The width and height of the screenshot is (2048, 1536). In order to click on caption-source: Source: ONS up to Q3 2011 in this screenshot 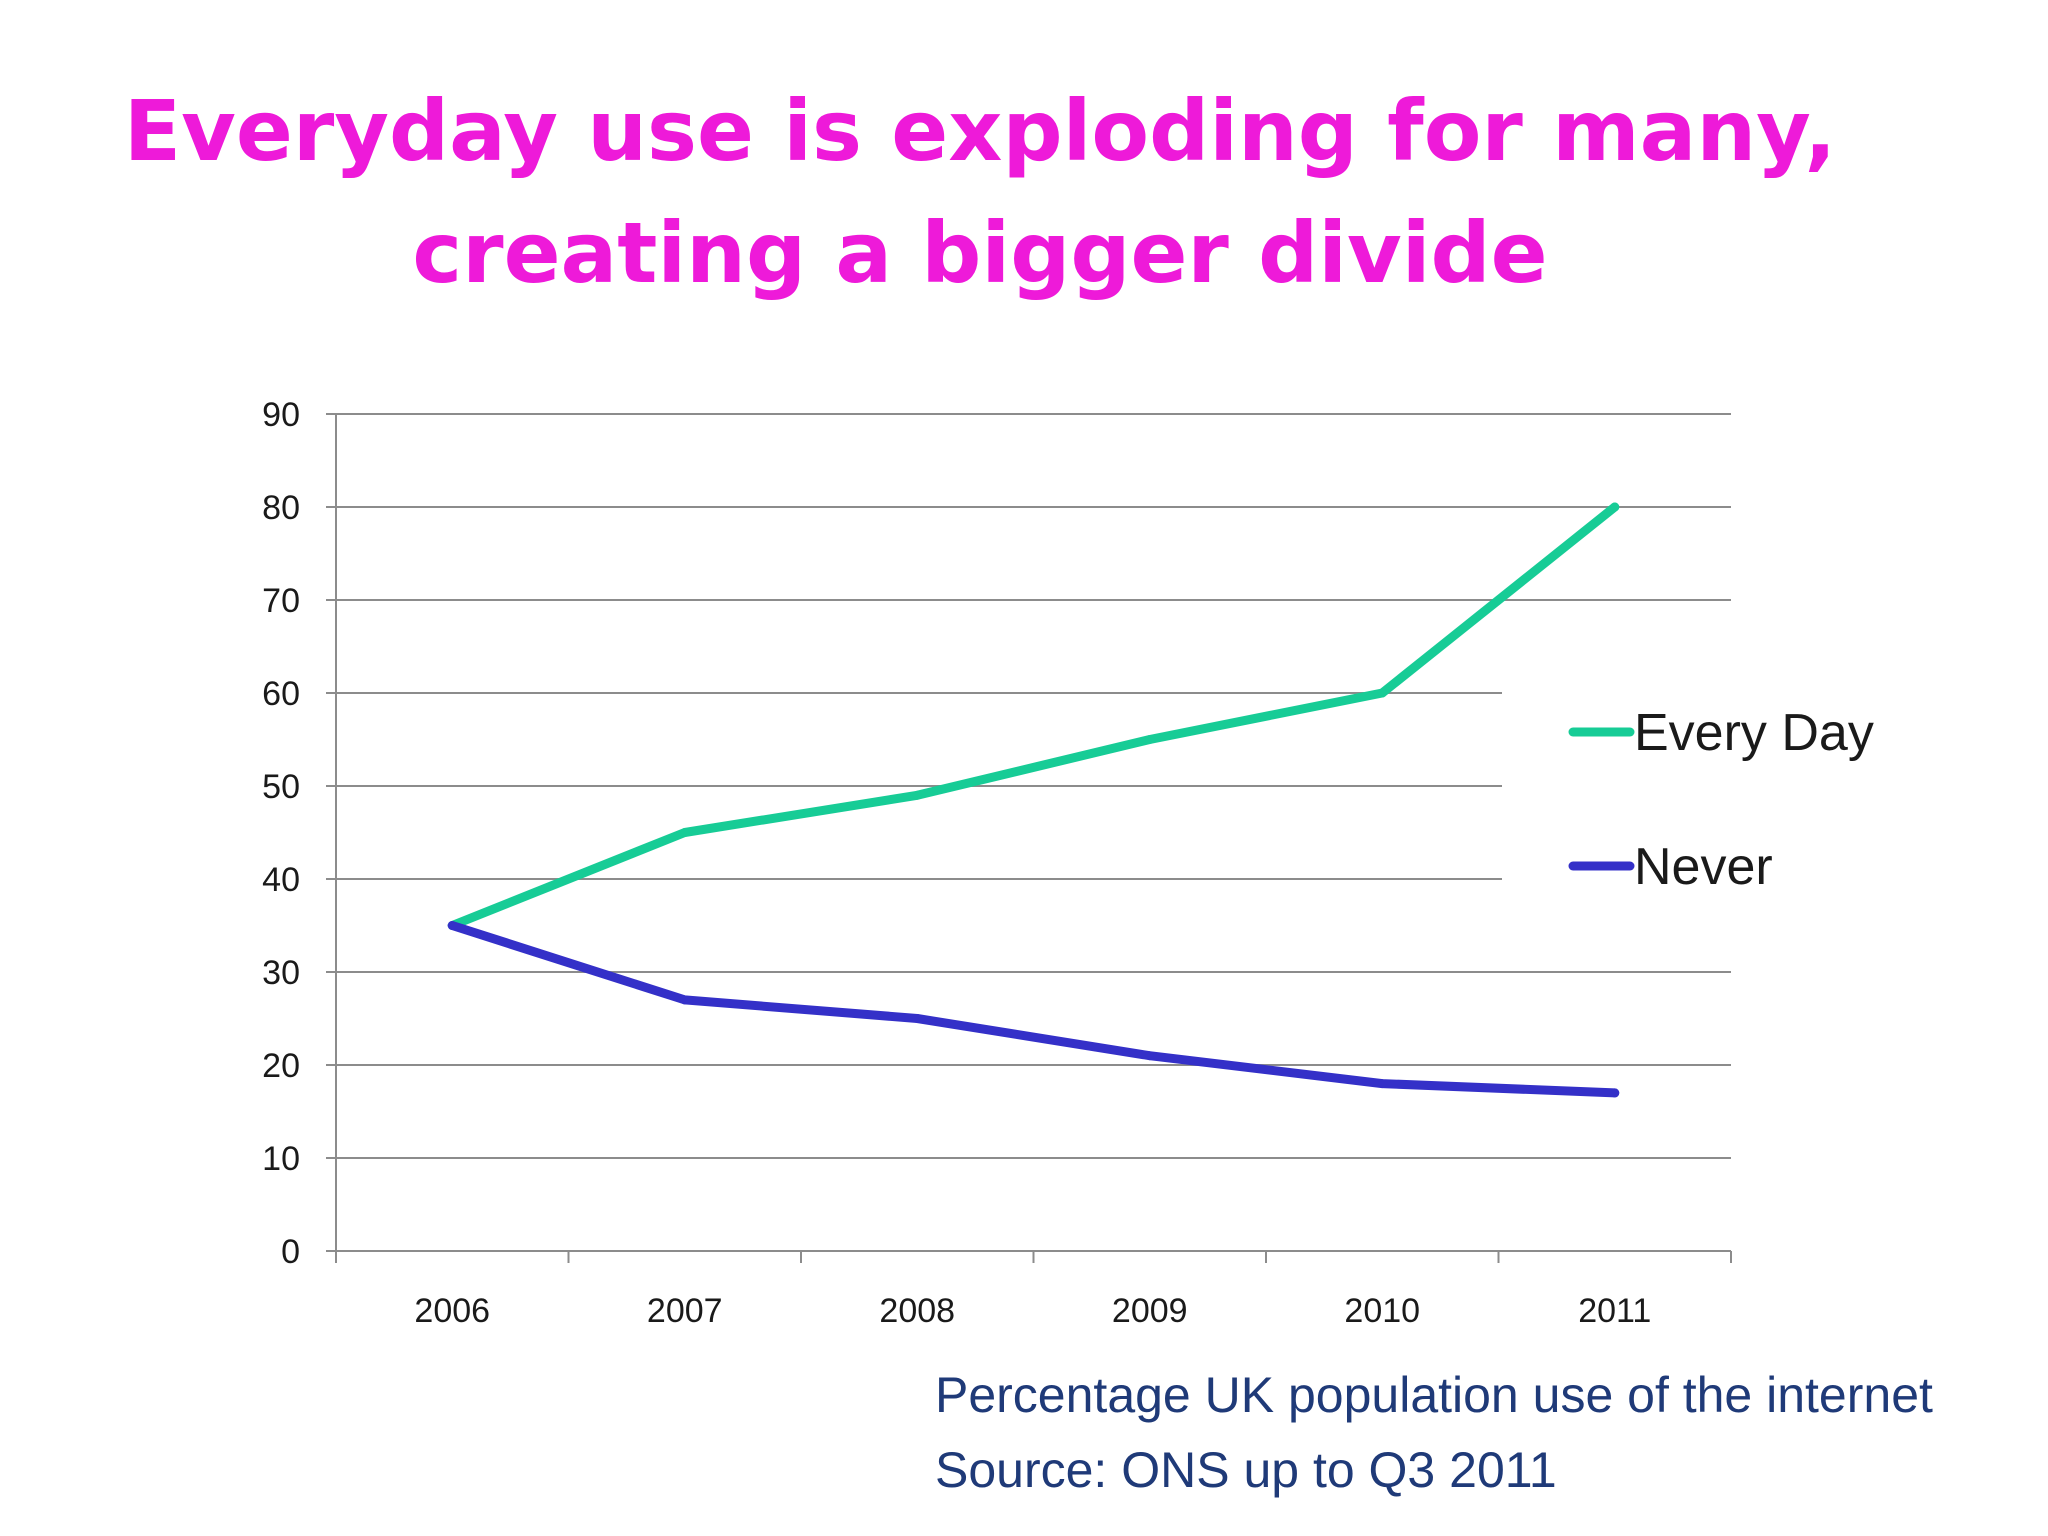, I will do `click(1246, 1470)`.